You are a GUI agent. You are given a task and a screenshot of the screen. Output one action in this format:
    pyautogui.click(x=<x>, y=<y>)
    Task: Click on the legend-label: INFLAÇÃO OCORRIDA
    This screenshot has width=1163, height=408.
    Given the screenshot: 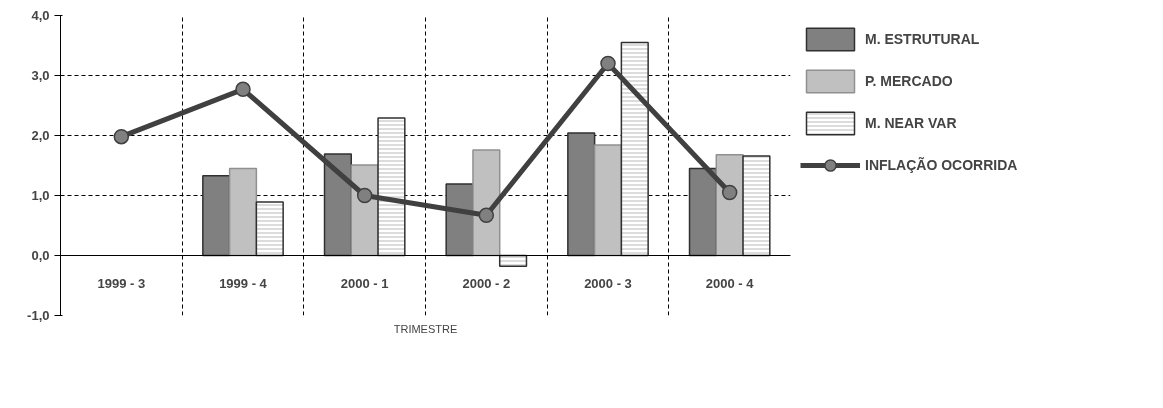 What is the action you would take?
    pyautogui.click(x=941, y=165)
    